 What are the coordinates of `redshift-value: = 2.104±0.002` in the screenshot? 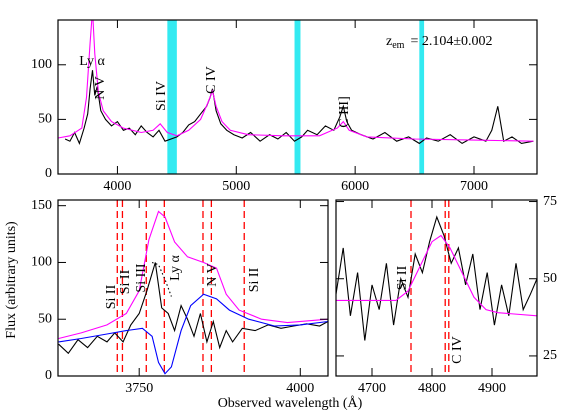 It's located at (451, 41).